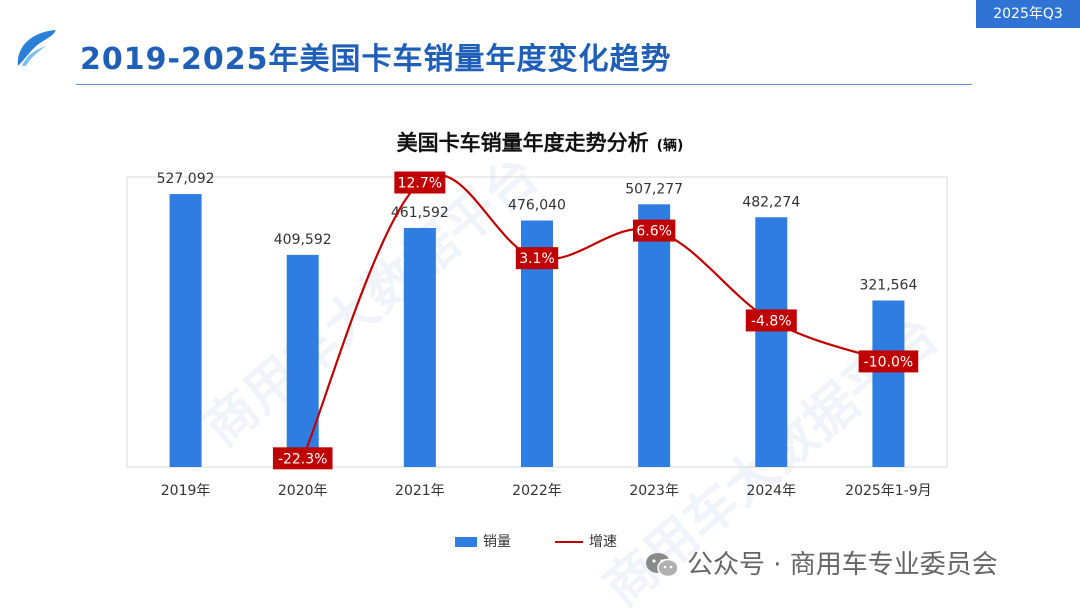 The image size is (1080, 608). I want to click on x-tick-label: 2020年, so click(303, 491).